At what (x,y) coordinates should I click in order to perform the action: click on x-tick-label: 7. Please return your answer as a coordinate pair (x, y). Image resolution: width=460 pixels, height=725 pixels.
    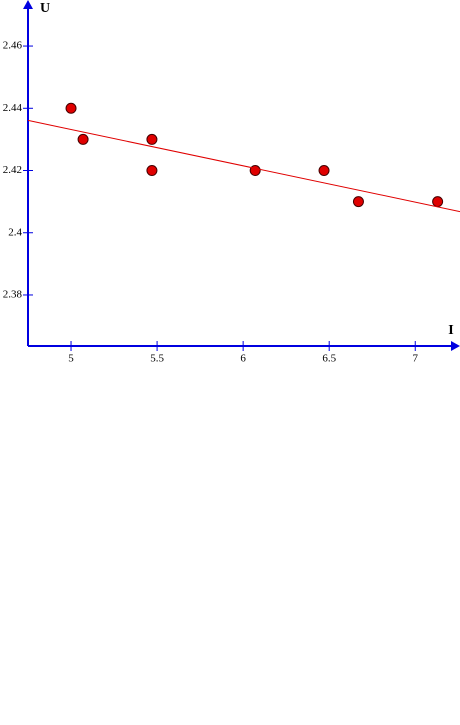
    Looking at the image, I should click on (416, 359).